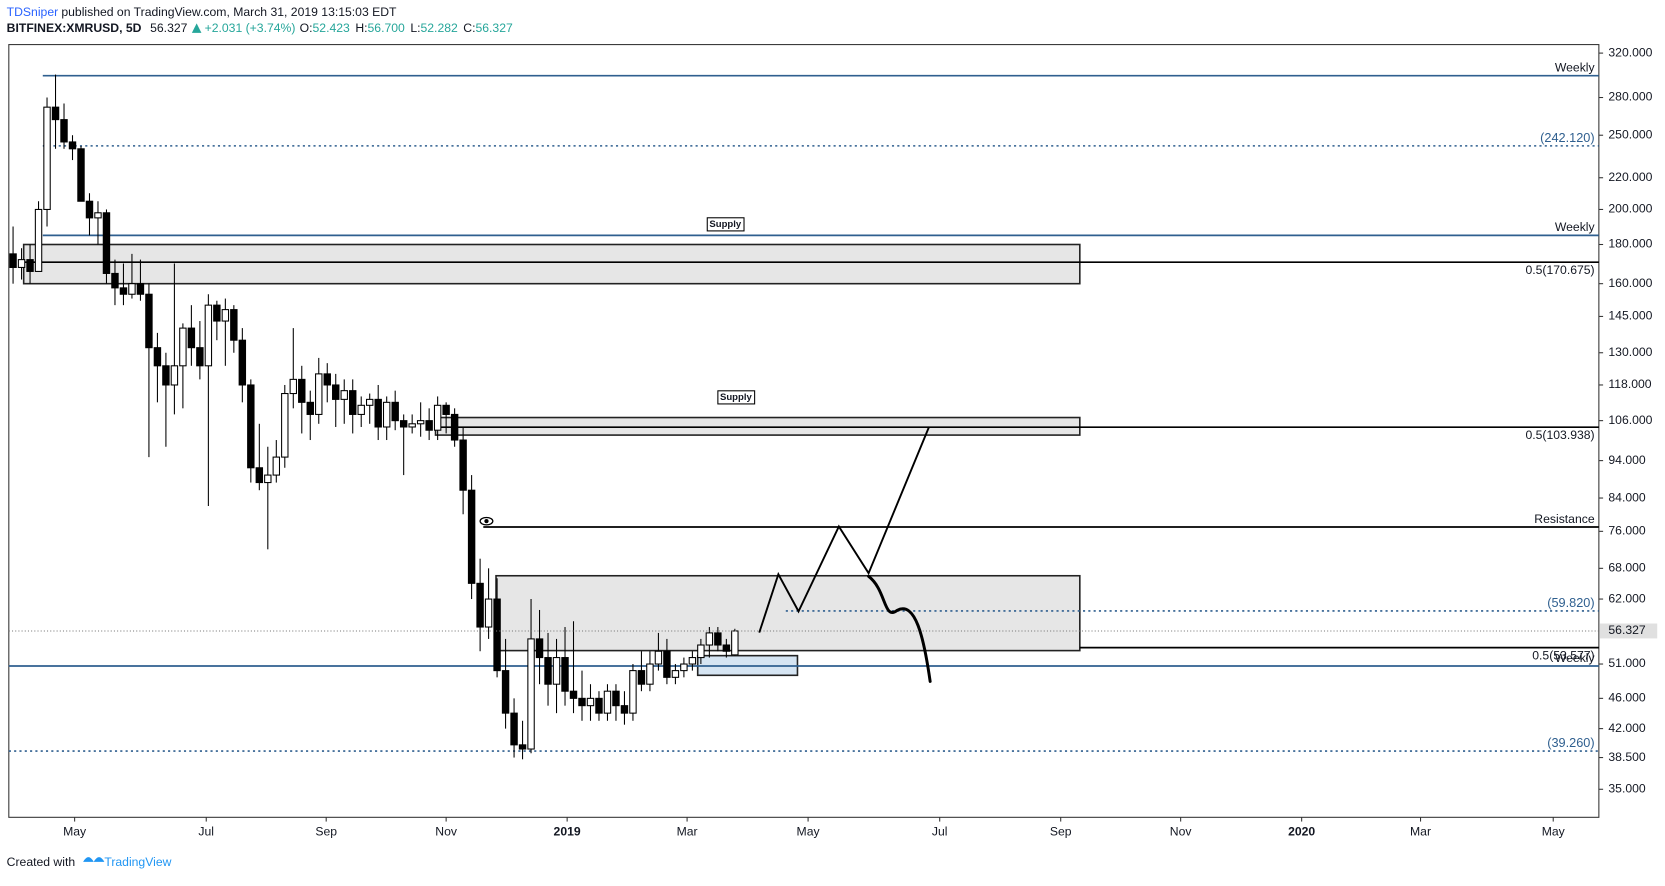  What do you see at coordinates (331, 28) in the screenshot?
I see `ohlc-value: 52.423` at bounding box center [331, 28].